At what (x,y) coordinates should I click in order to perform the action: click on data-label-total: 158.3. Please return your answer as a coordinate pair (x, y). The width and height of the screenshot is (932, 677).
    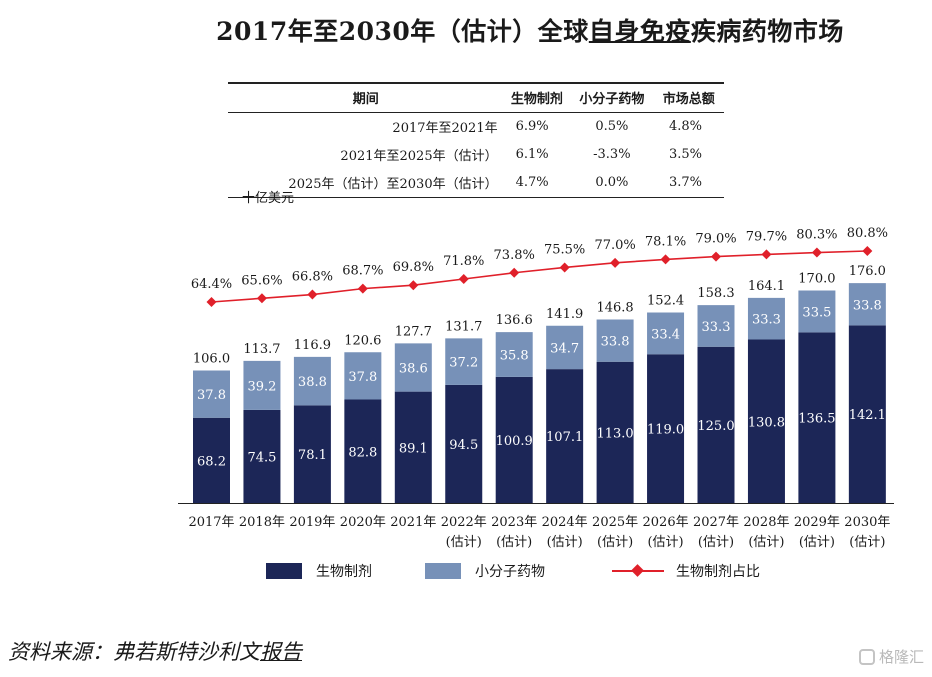
    Looking at the image, I should click on (715, 293).